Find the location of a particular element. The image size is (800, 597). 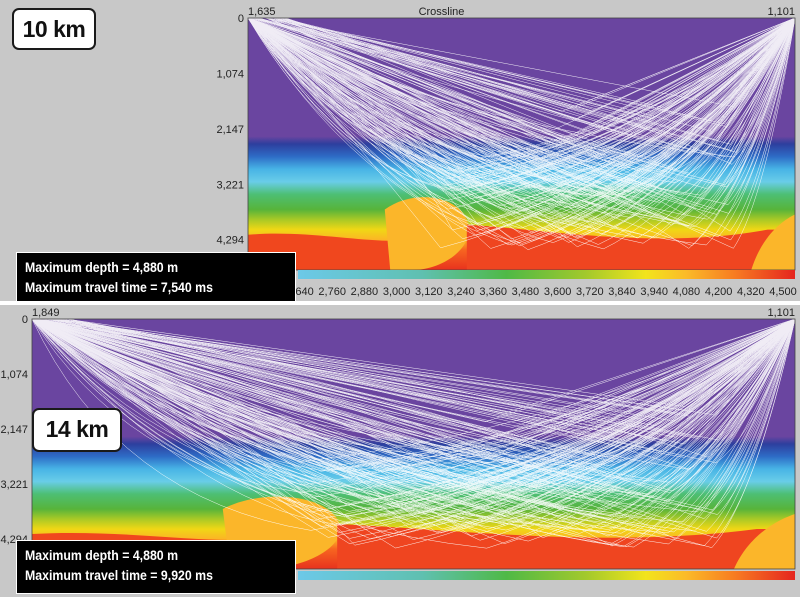

bottom-max-depth: Maximum depth = 4,880 m is located at coordinates (102, 555).